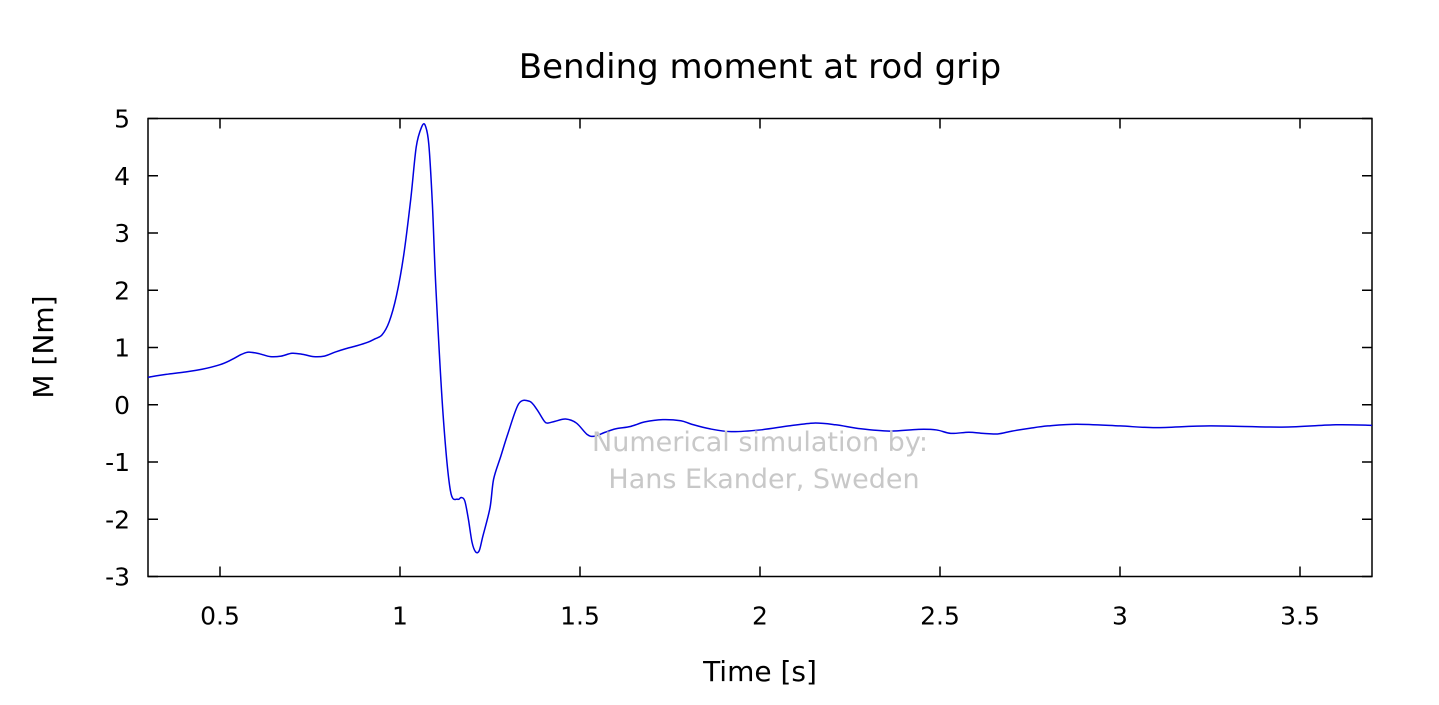  What do you see at coordinates (117, 577) in the screenshot?
I see `y-tick-label: -3` at bounding box center [117, 577].